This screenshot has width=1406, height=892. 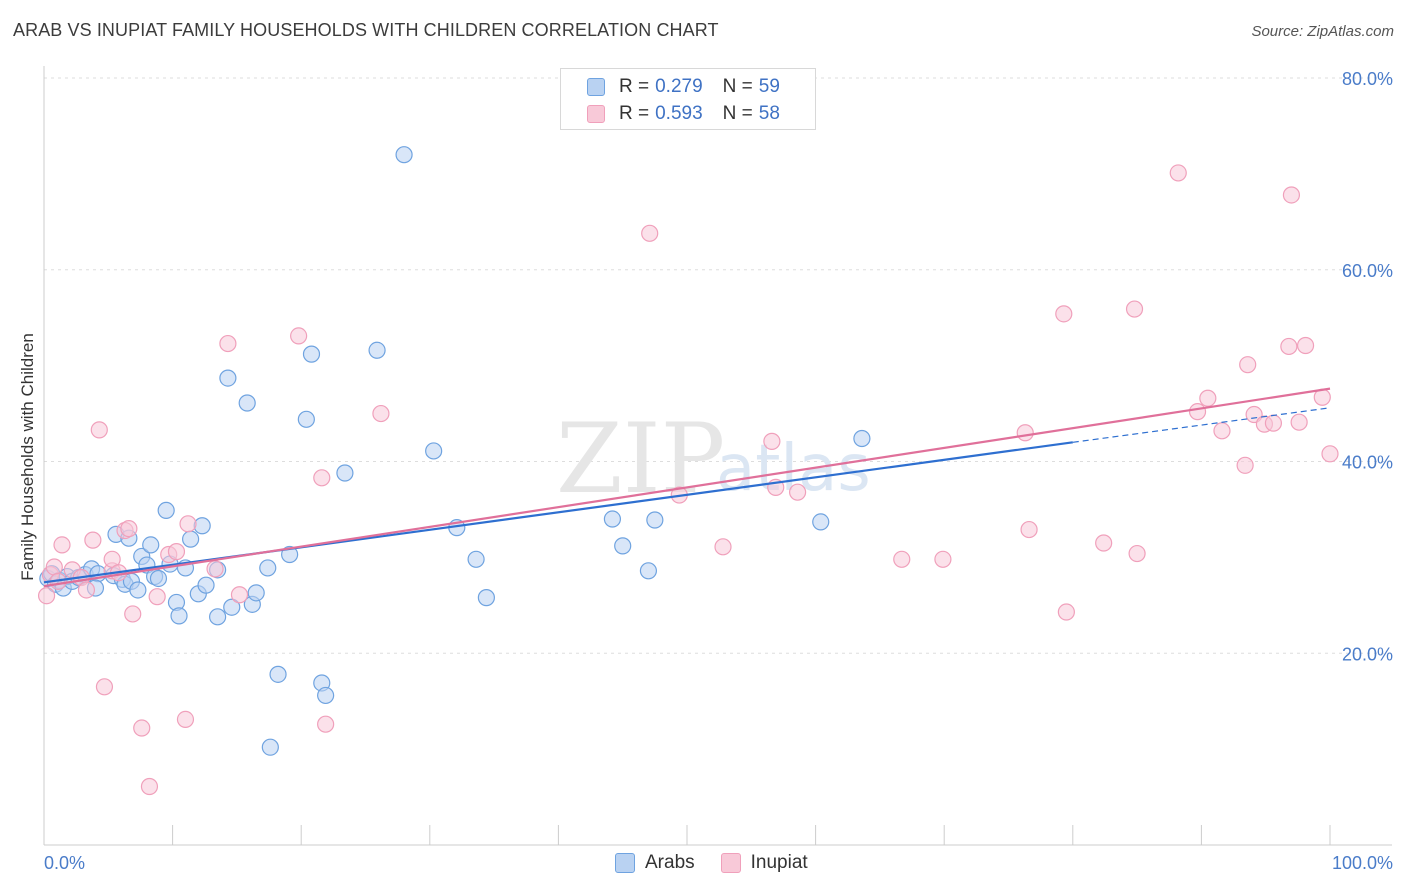 I want to click on series-legend: Arabs Inupiat, so click(x=724, y=863).